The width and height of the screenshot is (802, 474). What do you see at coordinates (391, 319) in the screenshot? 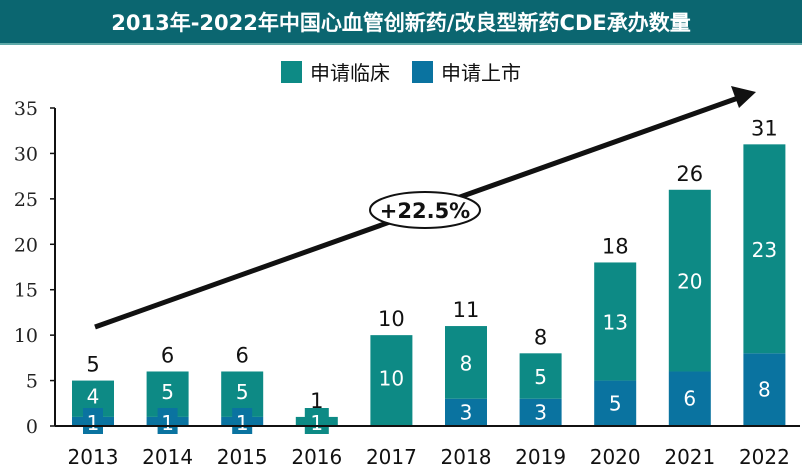
I see `total-label: 10` at bounding box center [391, 319].